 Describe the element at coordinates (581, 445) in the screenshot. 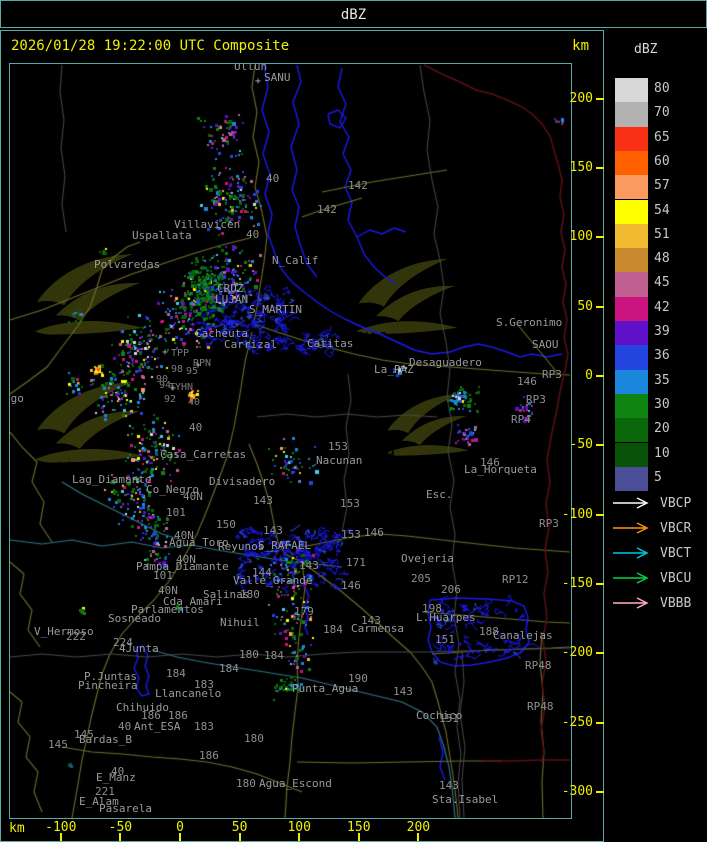

I see `right-axis-label: -50` at that location.